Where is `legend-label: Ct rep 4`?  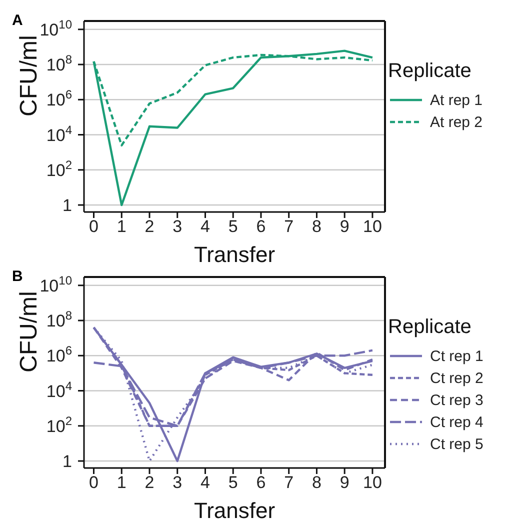 legend-label: Ct rep 4 is located at coordinates (457, 422).